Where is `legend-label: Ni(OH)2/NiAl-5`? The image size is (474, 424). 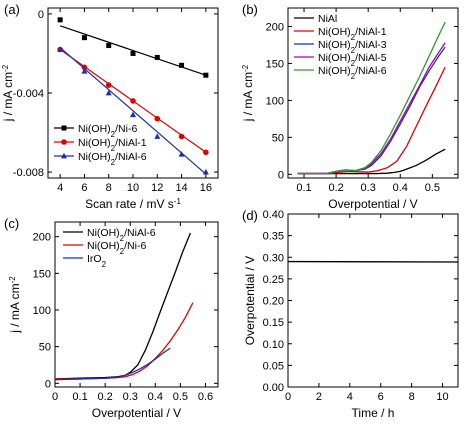 legend-label: Ni(OH)2/NiAl-5 is located at coordinates (352, 60).